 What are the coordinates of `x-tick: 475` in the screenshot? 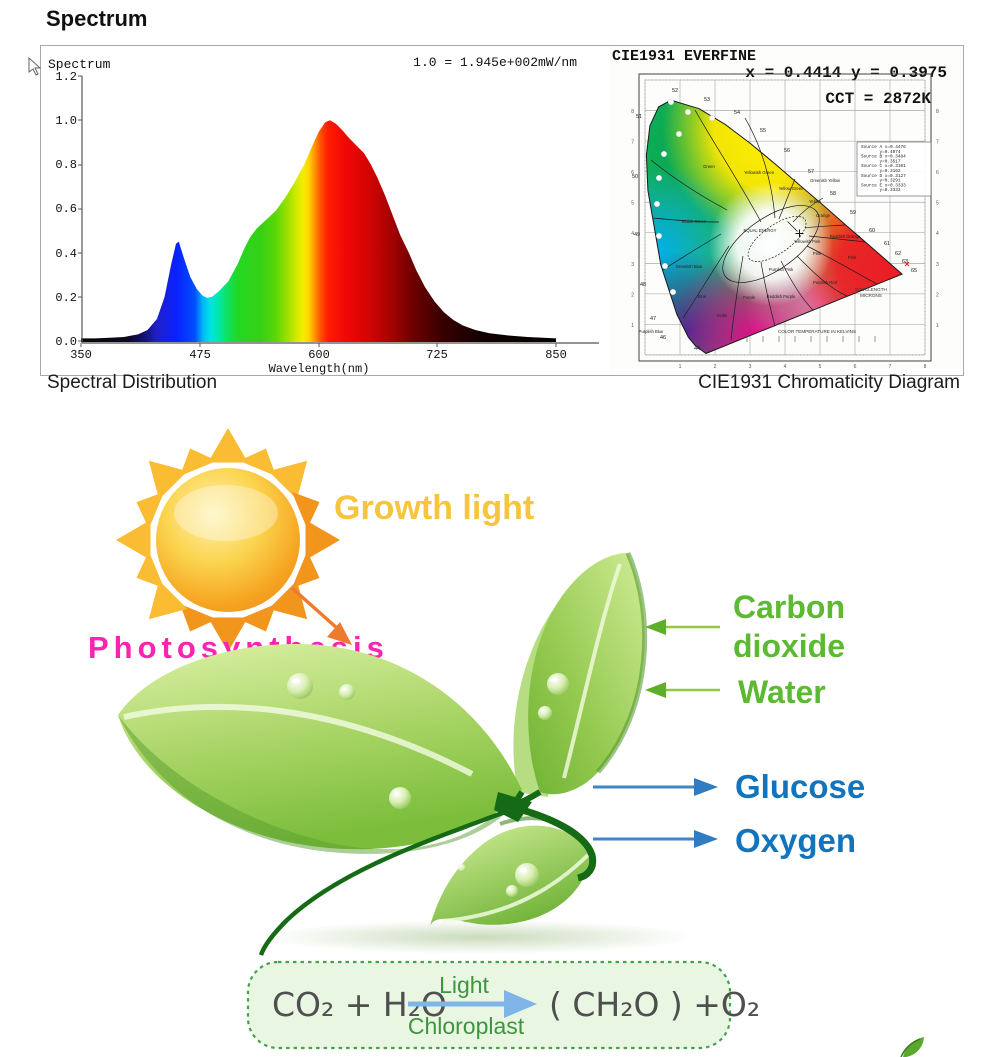 It's located at (200, 355).